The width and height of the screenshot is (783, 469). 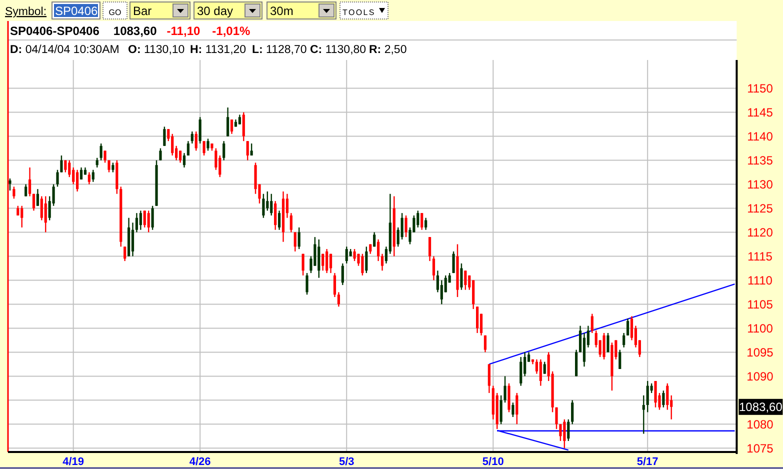 I want to click on text: GO, so click(x=115, y=12).